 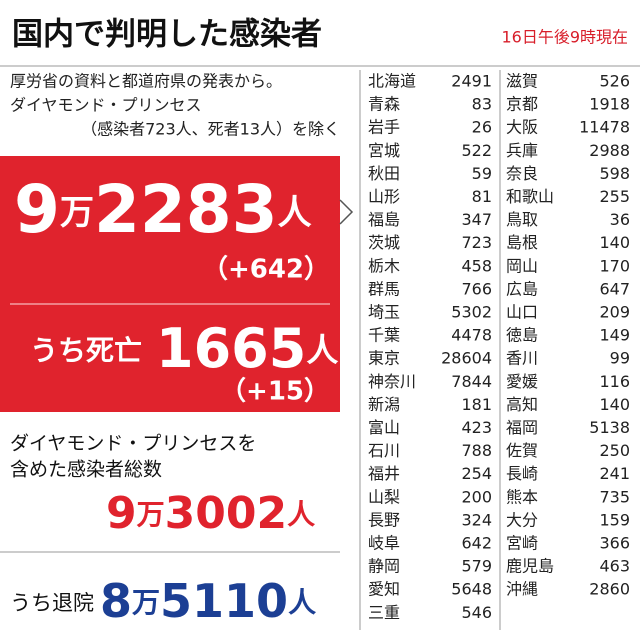 What do you see at coordinates (163, 601) in the screenshot?
I see `recovered: うち退院 8万5110人` at bounding box center [163, 601].